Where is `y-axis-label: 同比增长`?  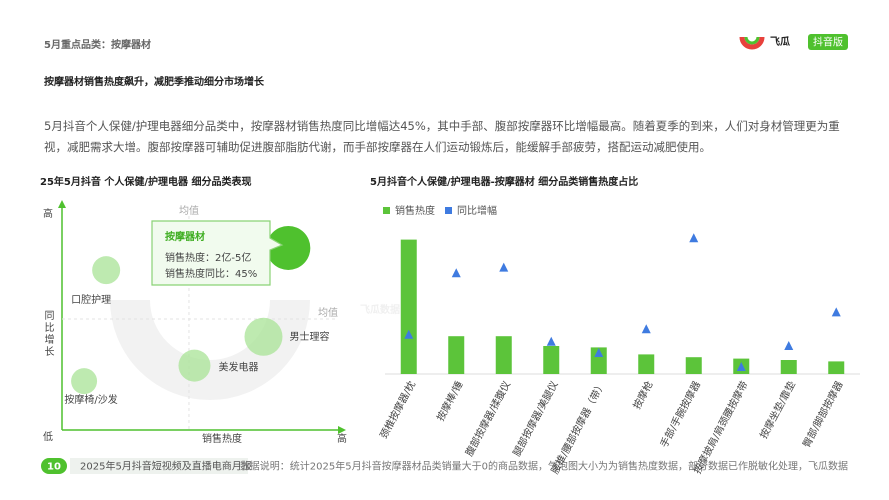
y-axis-label: 同比增长 is located at coordinates (48, 334).